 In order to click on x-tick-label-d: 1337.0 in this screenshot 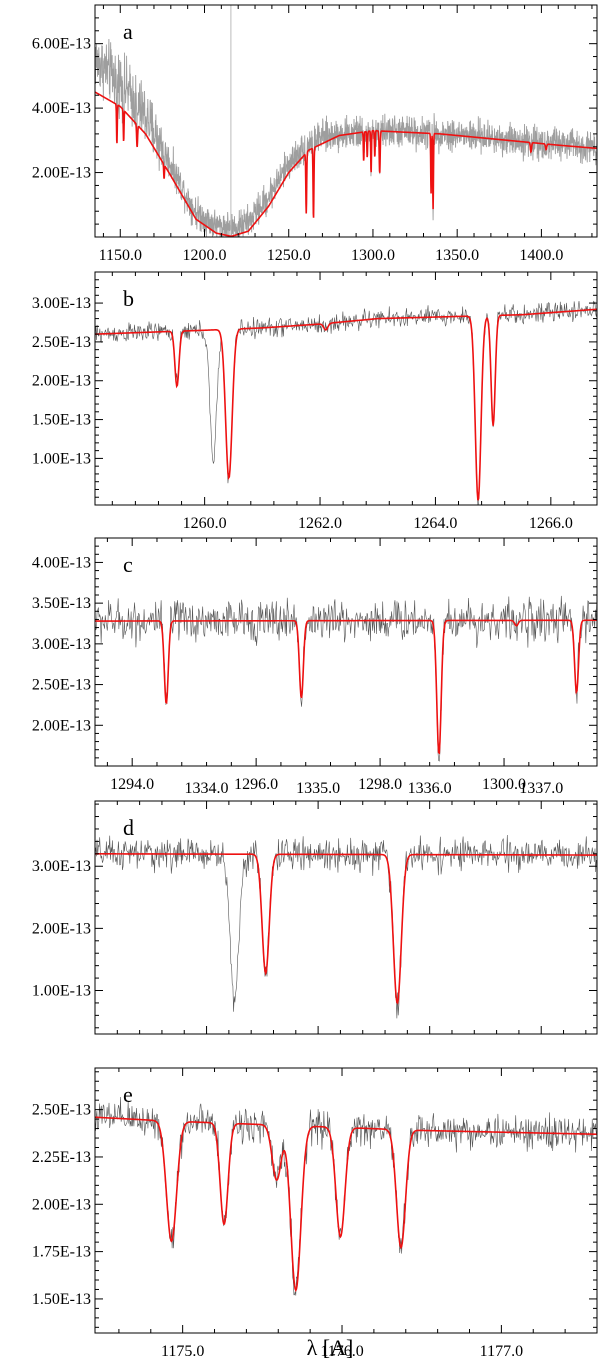, I will do `click(541, 788)`.